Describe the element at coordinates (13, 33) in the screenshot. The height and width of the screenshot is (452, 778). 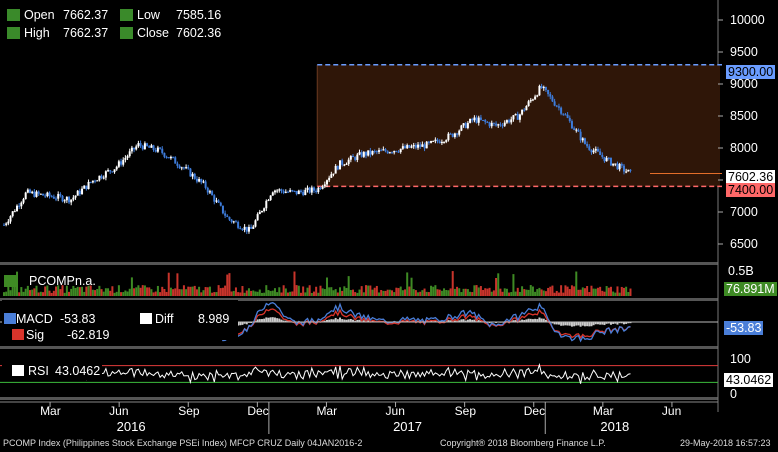
I see `high-swatch` at that location.